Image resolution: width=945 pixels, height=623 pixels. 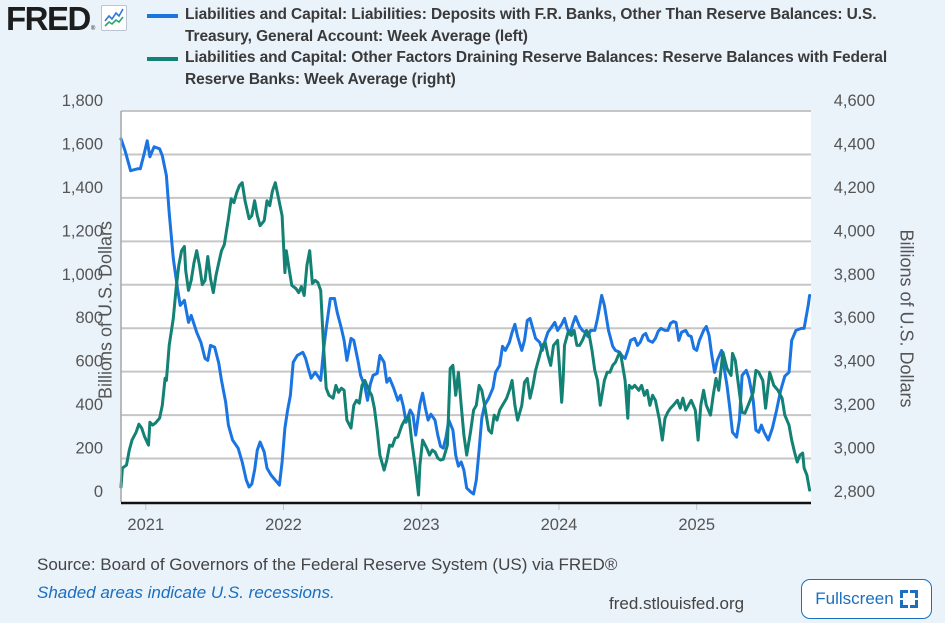 I want to click on x-tick-label: 2022, so click(x=283, y=525).